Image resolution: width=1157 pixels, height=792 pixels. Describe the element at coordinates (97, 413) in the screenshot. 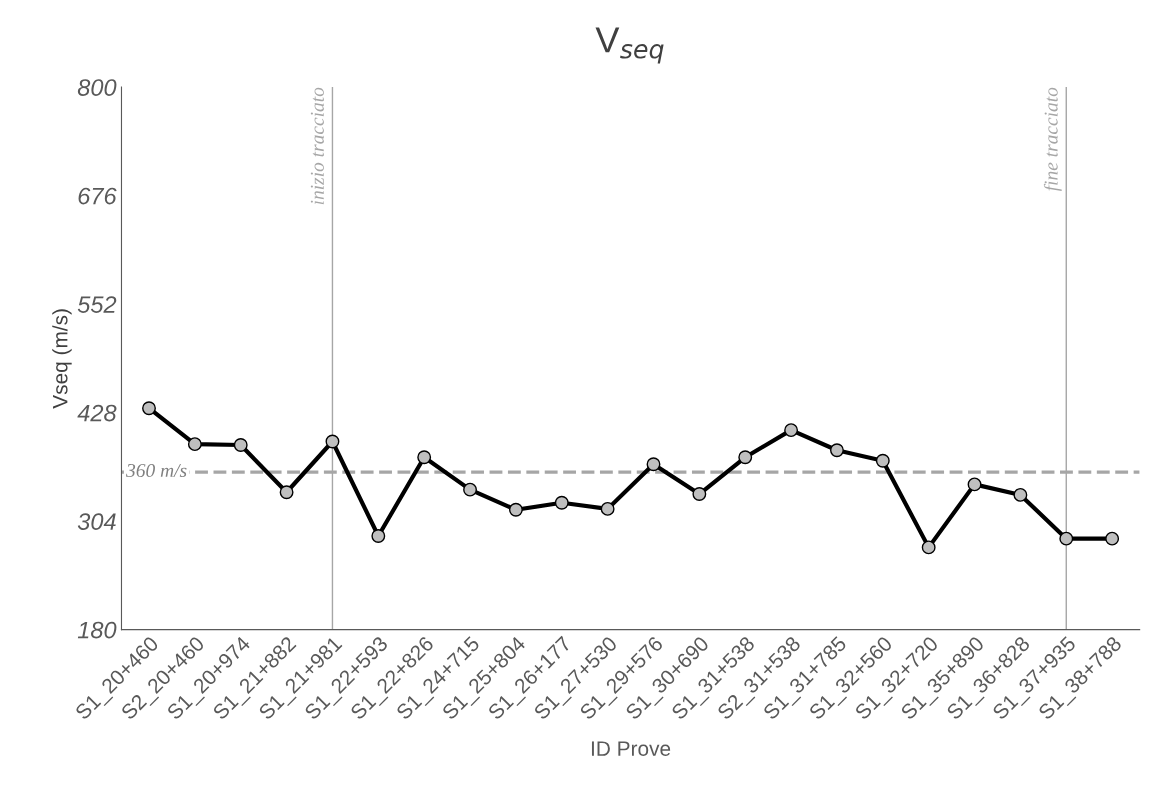

I see `y-tick-label: 428` at that location.